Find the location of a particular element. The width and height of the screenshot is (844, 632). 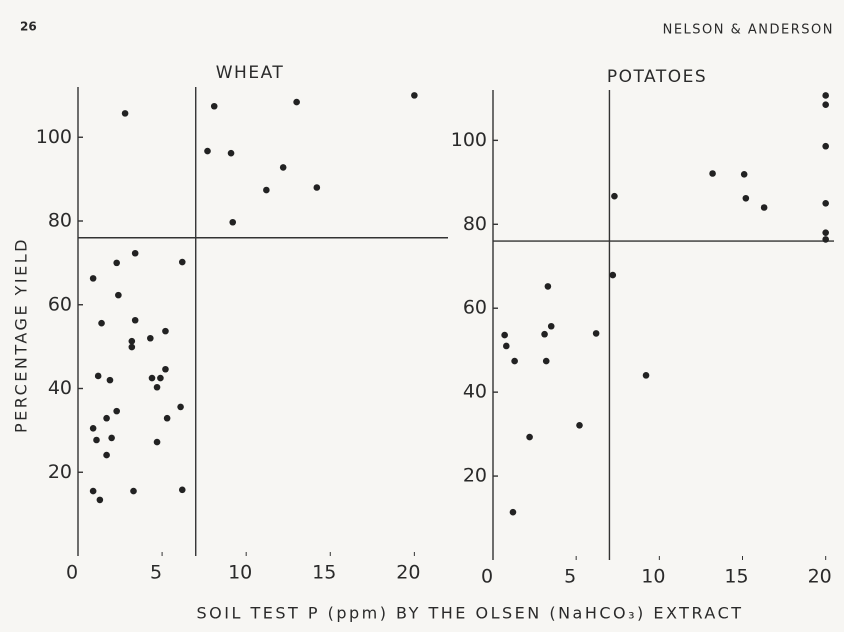

y-axis-label: PERCENTAGE YIELD is located at coordinates (21, 335).